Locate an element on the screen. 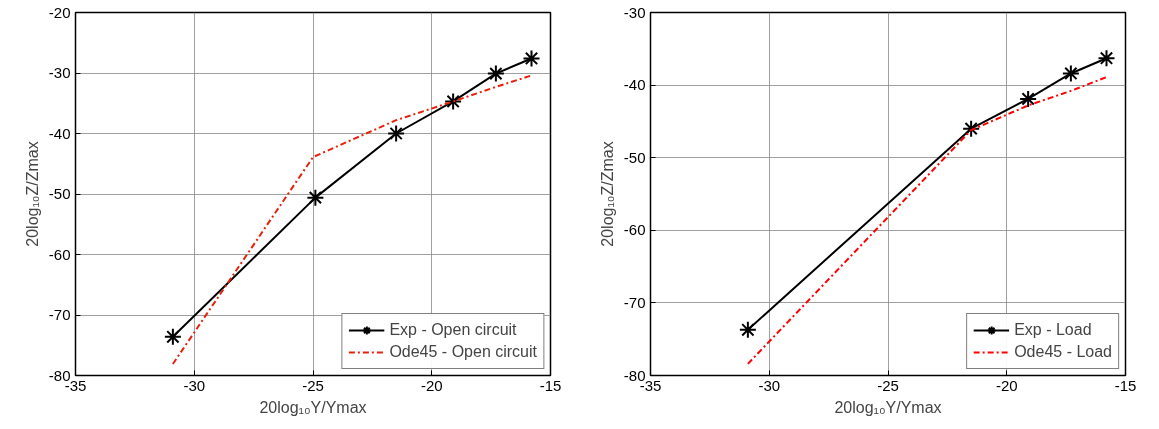 Image resolution: width=1159 pixels, height=429 pixels. legend-label: Exp - Open circuit is located at coordinates (453, 330).